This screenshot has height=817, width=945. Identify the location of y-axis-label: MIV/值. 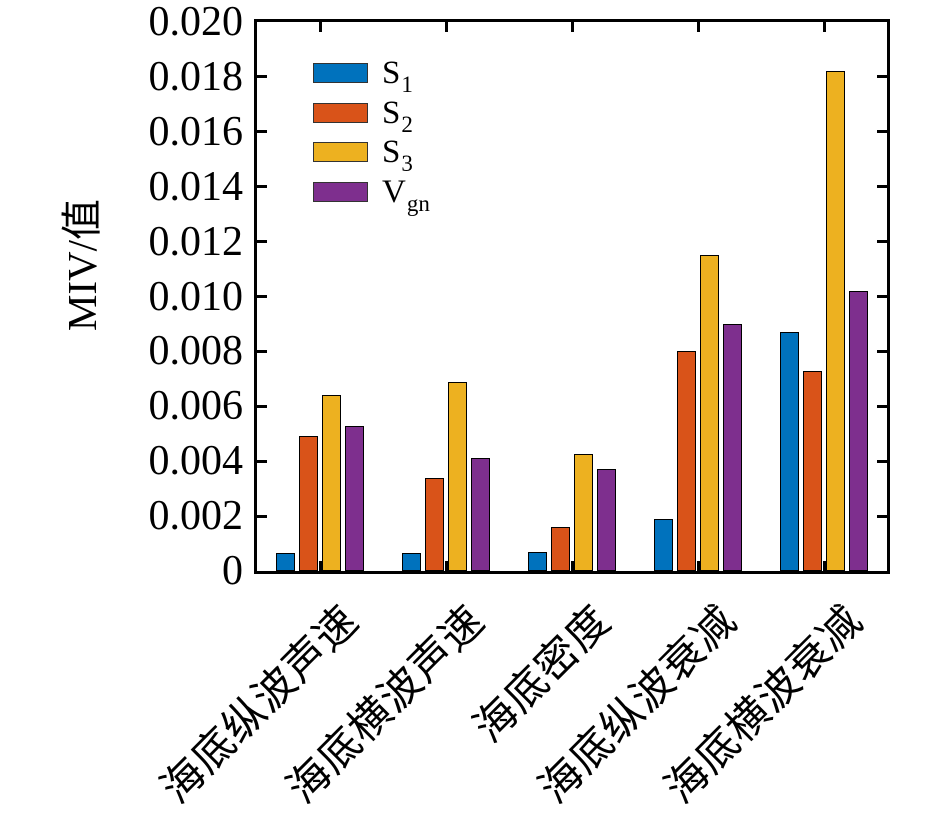
(82, 265).